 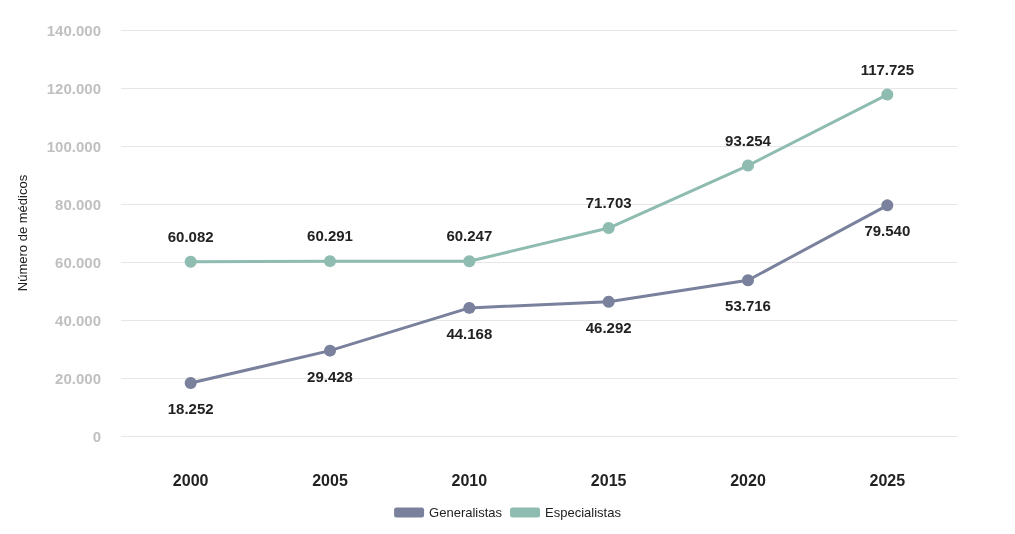 I want to click on y-tick-label: 0, so click(x=96, y=436).